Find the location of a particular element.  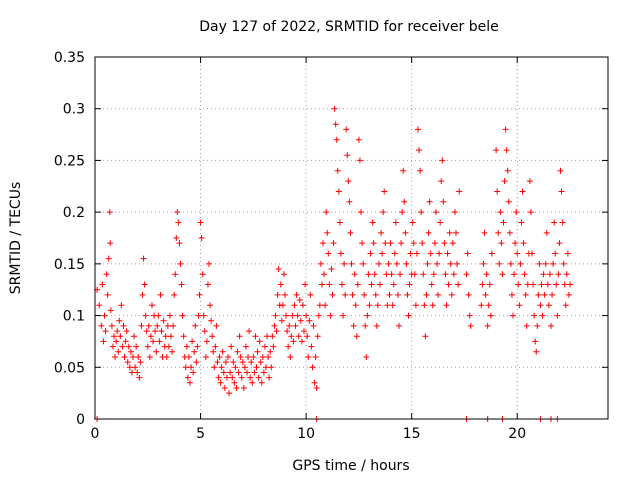

y-tick-label: 0.05 is located at coordinates (69, 368).